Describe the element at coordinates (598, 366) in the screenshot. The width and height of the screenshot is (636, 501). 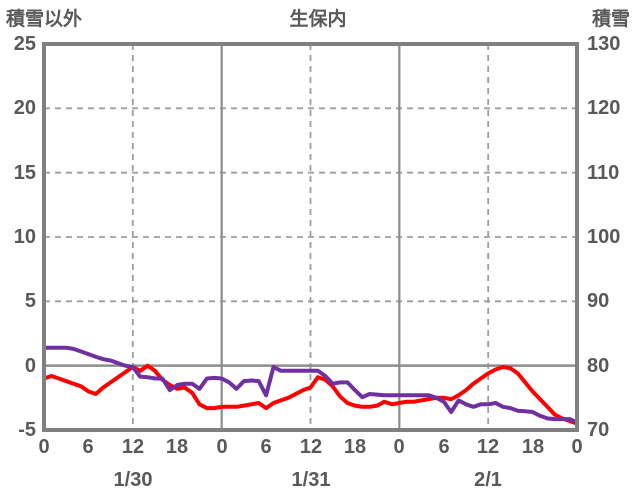
I see `axis-tick-label: 80` at that location.